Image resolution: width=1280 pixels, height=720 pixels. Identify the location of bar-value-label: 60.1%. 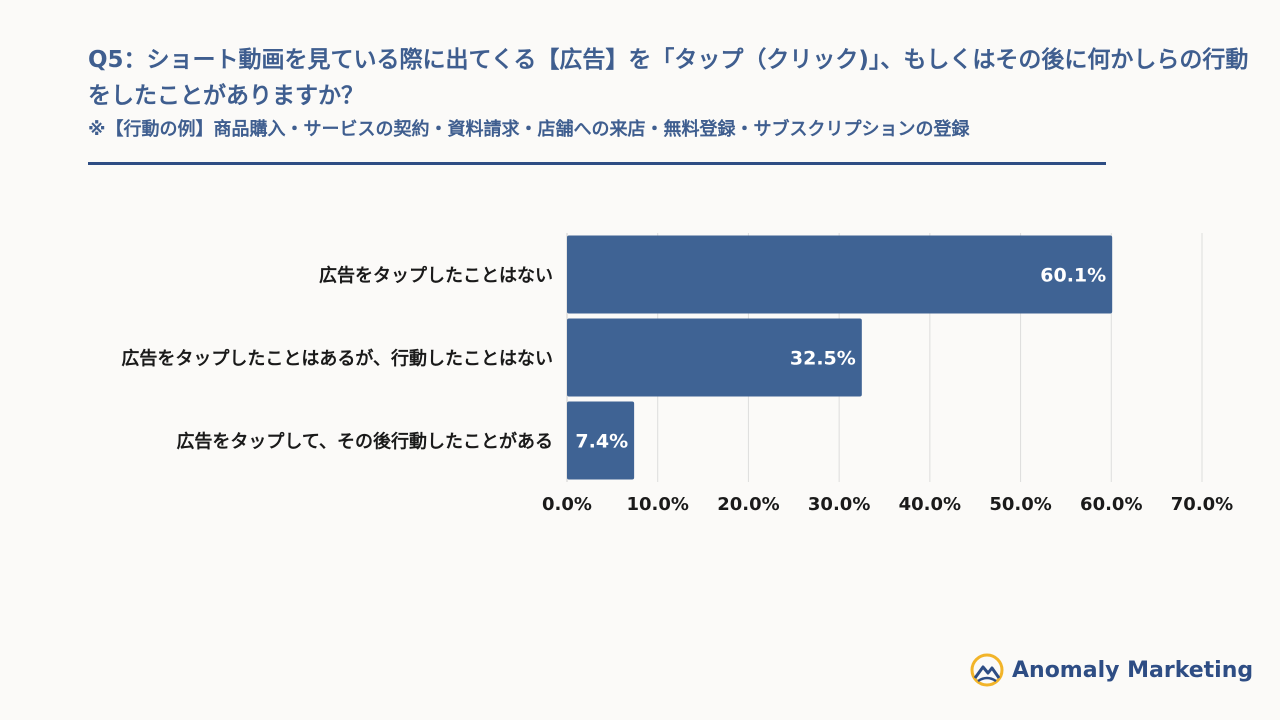
(1073, 276).